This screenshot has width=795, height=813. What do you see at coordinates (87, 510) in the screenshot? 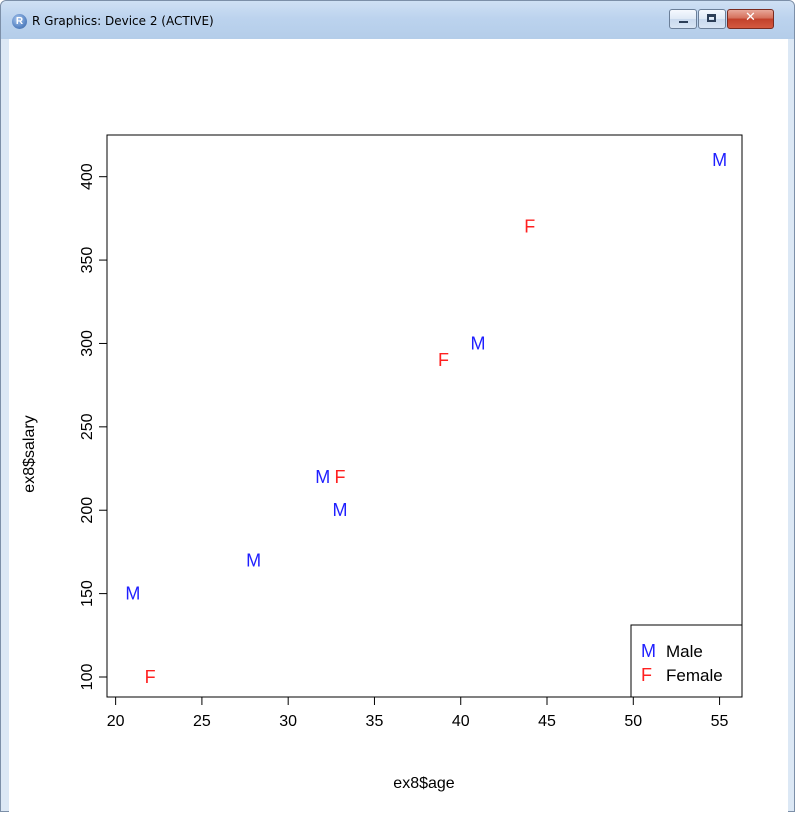
I see `y-tick-label: 200` at bounding box center [87, 510].